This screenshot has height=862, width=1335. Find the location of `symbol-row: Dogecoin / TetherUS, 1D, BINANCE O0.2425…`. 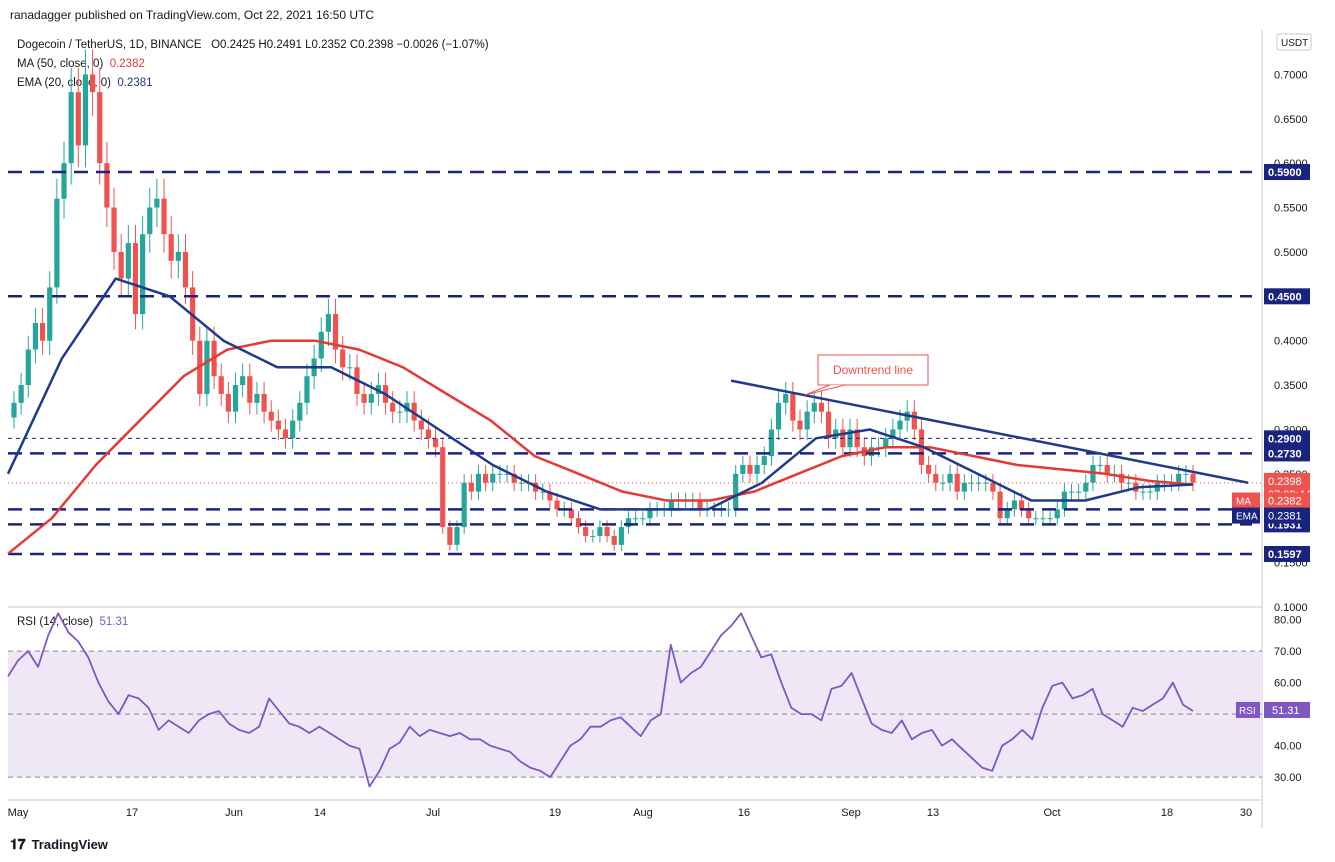

symbol-row: Dogecoin / TetherUS, 1D, BINANCE O0.2425… is located at coordinates (253, 45).